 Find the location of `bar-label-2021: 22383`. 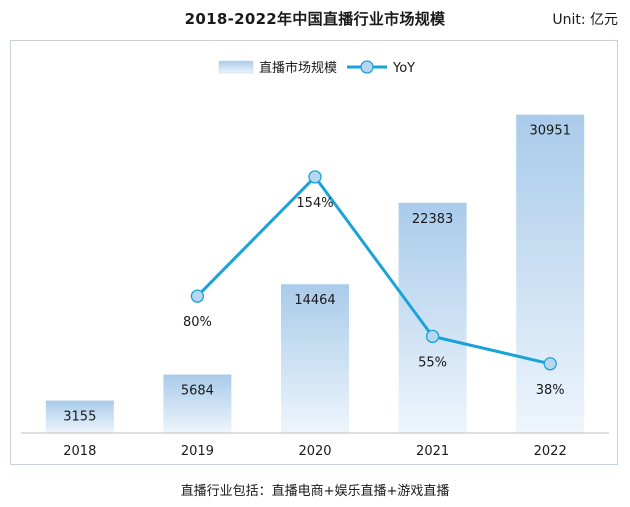

bar-label-2021: 22383 is located at coordinates (432, 219).